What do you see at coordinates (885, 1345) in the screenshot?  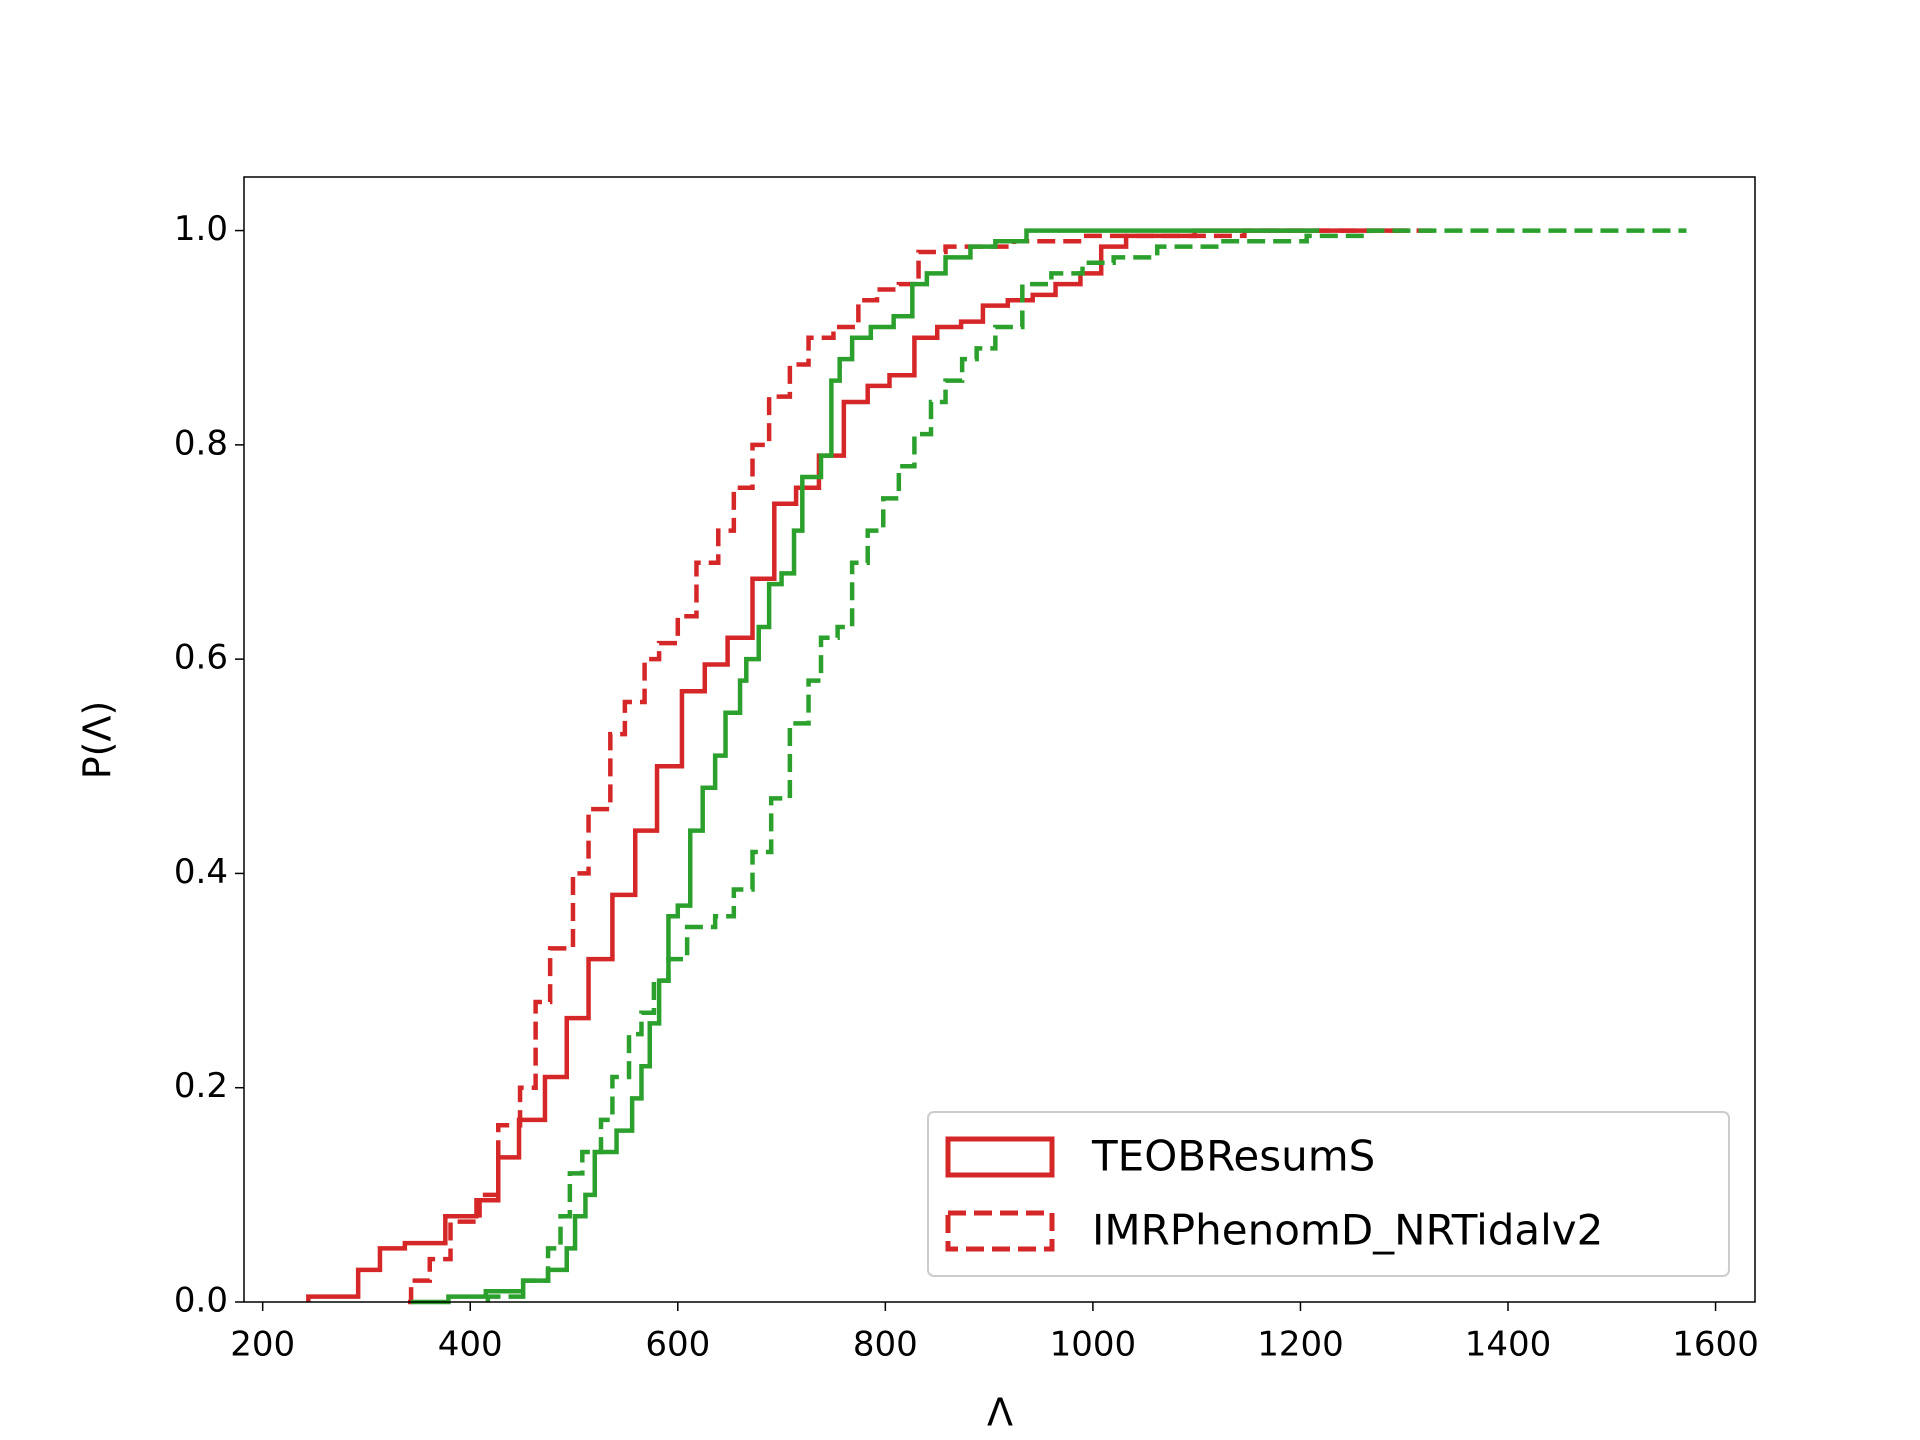 I see `x-tick-label: 800` at bounding box center [885, 1345].